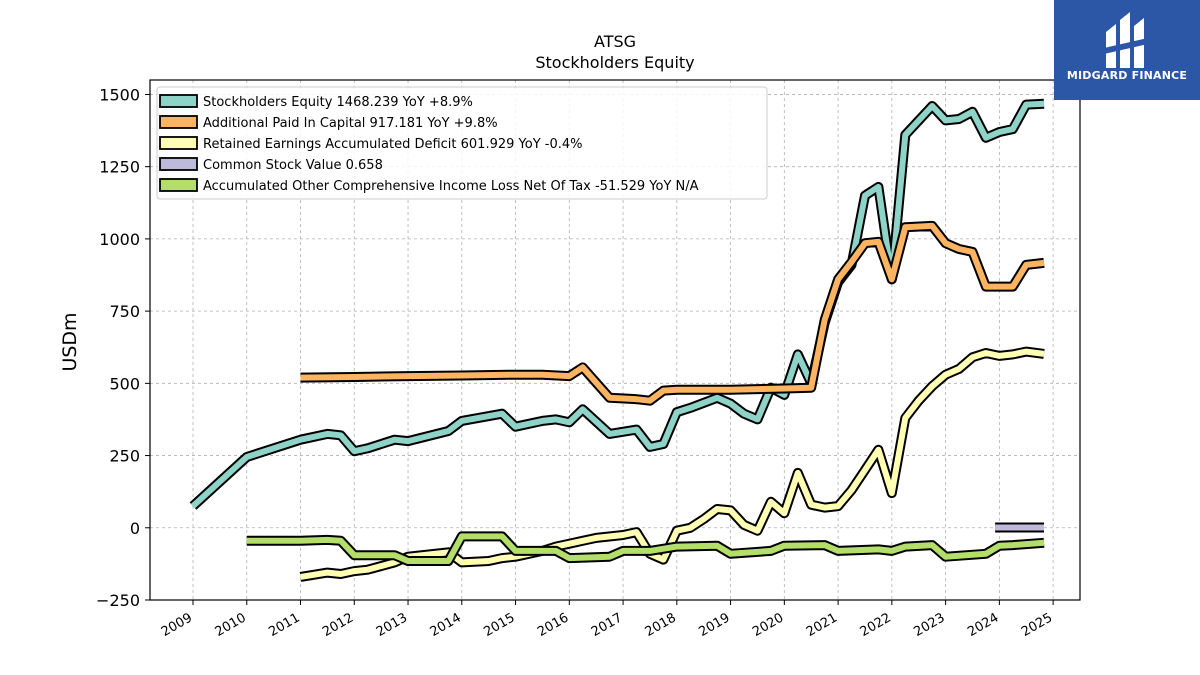 The height and width of the screenshot is (675, 1200). What do you see at coordinates (661, 625) in the screenshot?
I see `x-tick-label: 2018` at bounding box center [661, 625].